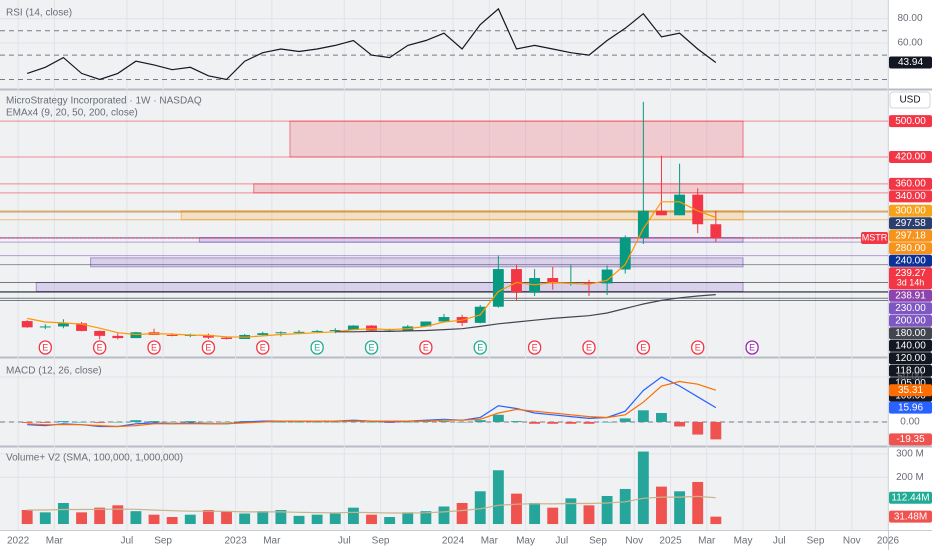 The height and width of the screenshot is (550, 932). What do you see at coordinates (525, 313) in the screenshot?
I see `ema-line` at bounding box center [525, 313].